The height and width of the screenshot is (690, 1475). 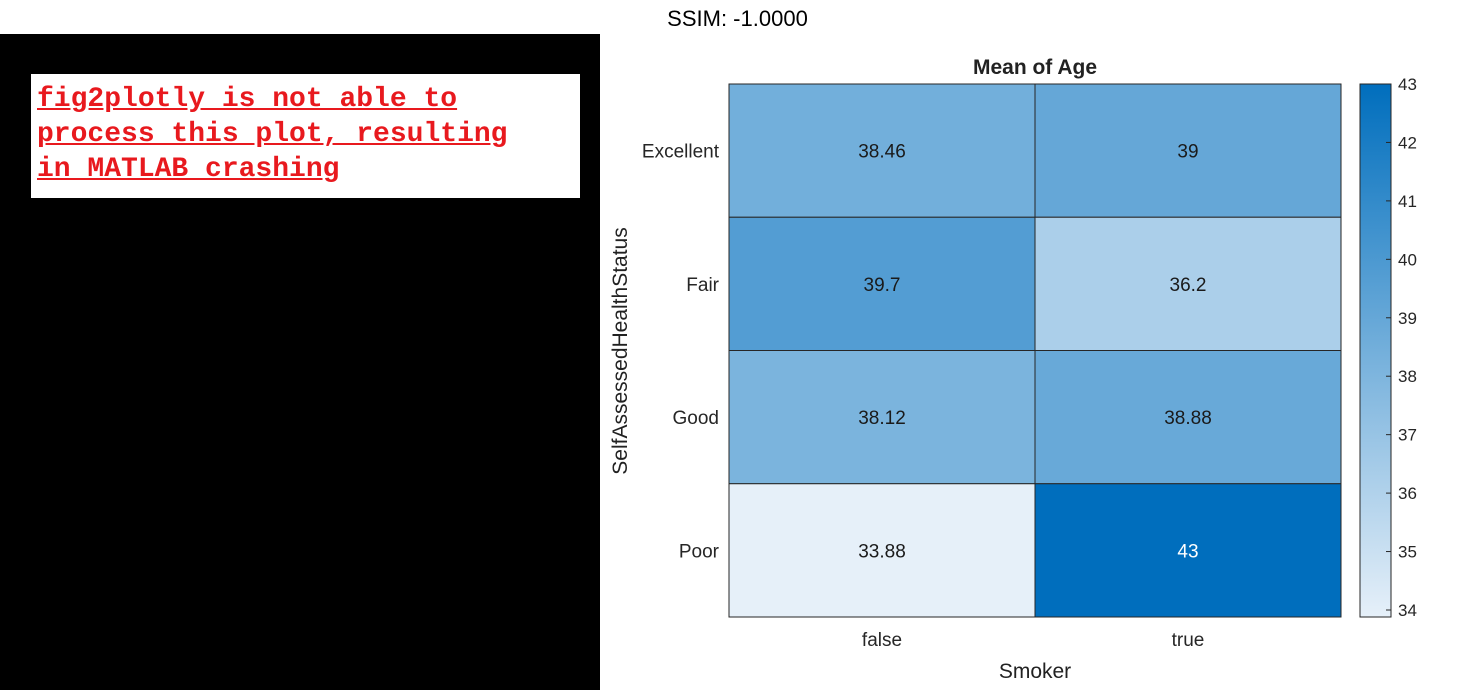 I want to click on colorbar-tick-label: 38, so click(x=1407, y=376).